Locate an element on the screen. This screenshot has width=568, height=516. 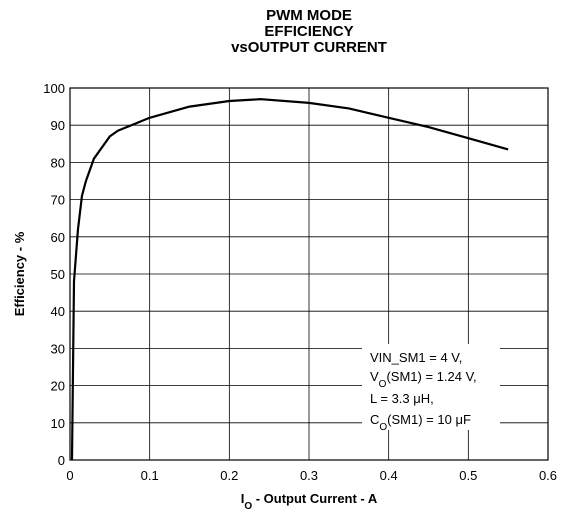
annotation-line: CO(SM1) = 10 μF is located at coordinates (420, 422).